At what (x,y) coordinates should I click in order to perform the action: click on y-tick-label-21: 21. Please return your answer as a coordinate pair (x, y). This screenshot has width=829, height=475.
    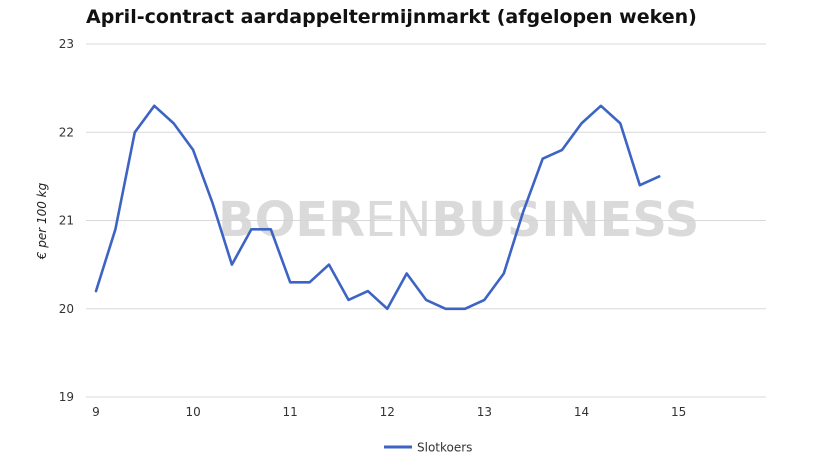
    Looking at the image, I should click on (66, 221).